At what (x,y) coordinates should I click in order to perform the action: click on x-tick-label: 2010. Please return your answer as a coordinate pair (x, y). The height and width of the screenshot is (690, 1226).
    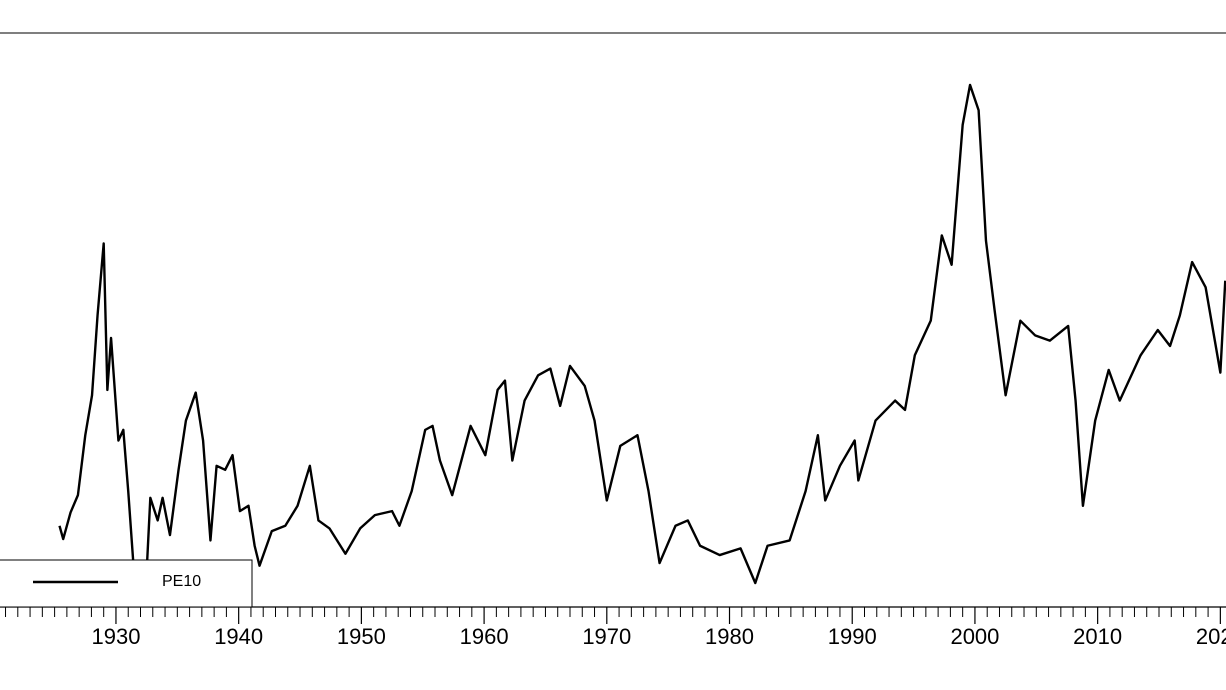
    Looking at the image, I should click on (1097, 636).